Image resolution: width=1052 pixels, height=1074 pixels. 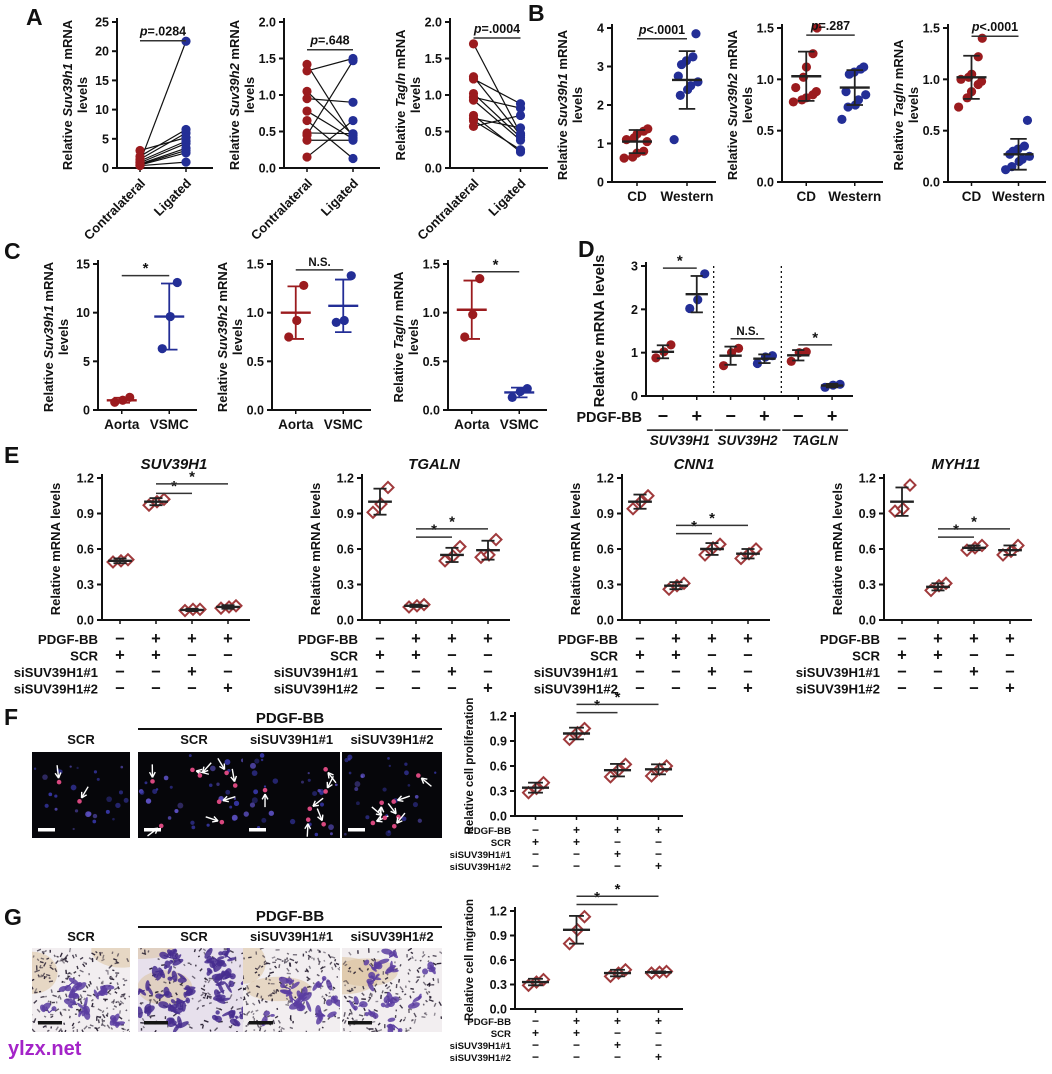 I want to click on svg-text: CD, so click(x=637, y=196).